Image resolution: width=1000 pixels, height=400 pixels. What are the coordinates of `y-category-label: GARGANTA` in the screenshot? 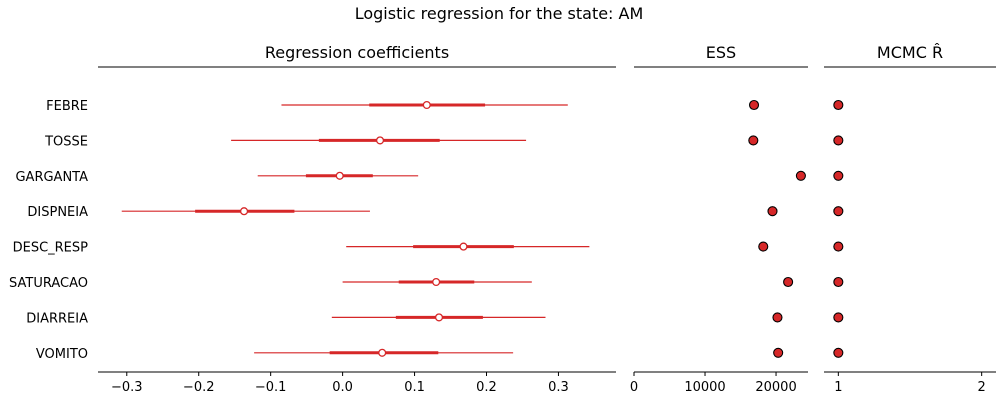 It's located at (51, 177).